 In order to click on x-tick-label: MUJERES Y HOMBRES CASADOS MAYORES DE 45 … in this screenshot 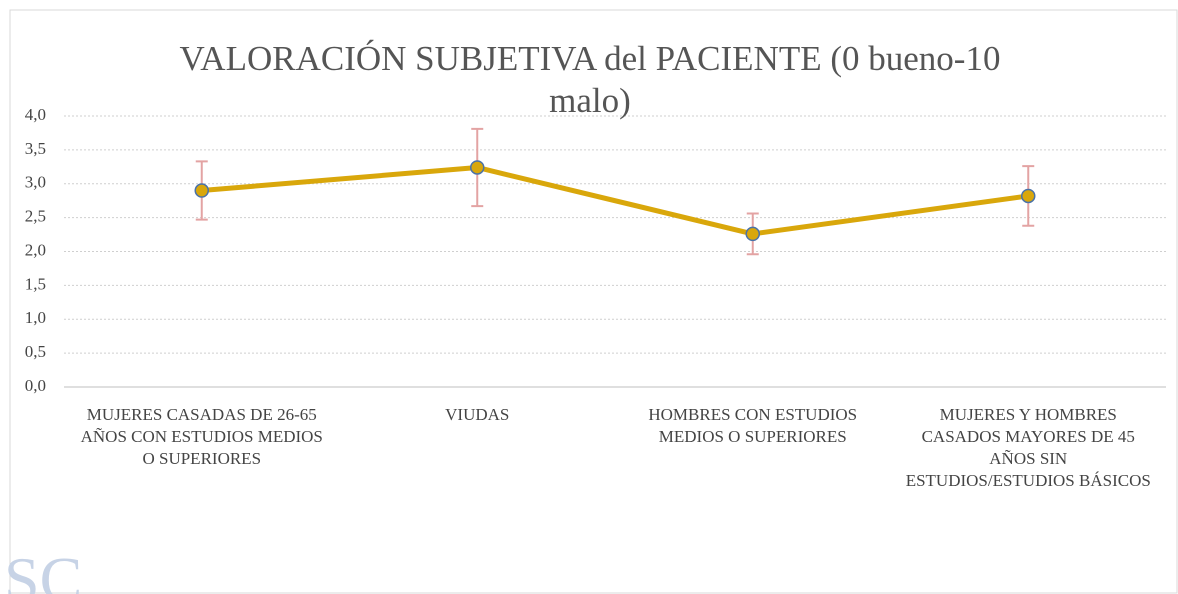, I will do `click(1028, 447)`.